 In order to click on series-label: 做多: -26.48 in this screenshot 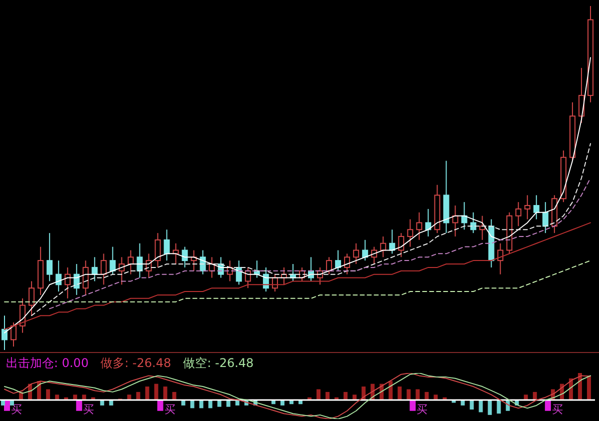, I will do `click(136, 363)`.